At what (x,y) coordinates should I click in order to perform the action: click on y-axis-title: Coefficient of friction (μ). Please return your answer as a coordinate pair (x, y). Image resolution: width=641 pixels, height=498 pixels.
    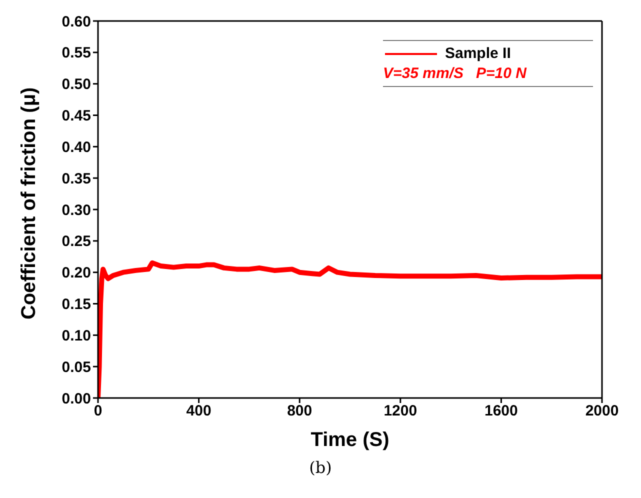
    Looking at the image, I should click on (29, 203).